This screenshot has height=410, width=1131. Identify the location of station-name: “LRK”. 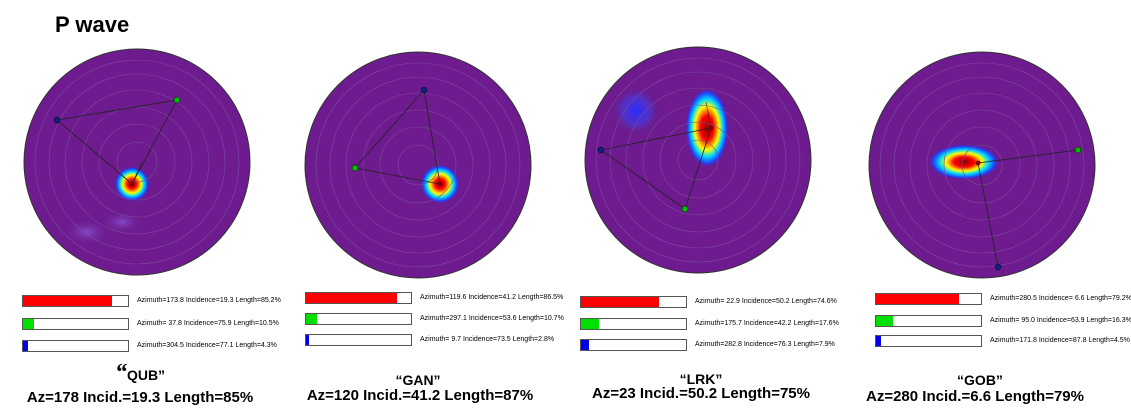
(701, 379).